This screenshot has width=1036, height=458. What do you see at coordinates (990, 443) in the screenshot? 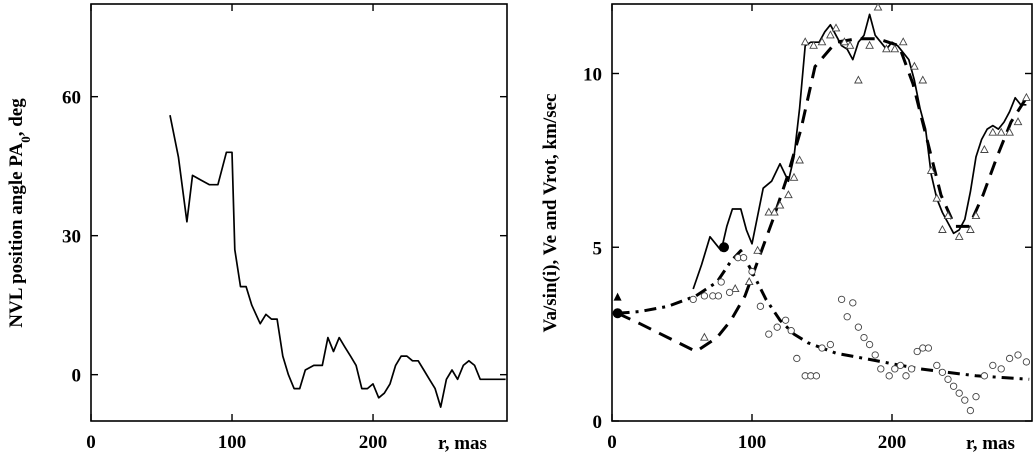
I see `right-x-axis-label: r, mas` at bounding box center [990, 443].